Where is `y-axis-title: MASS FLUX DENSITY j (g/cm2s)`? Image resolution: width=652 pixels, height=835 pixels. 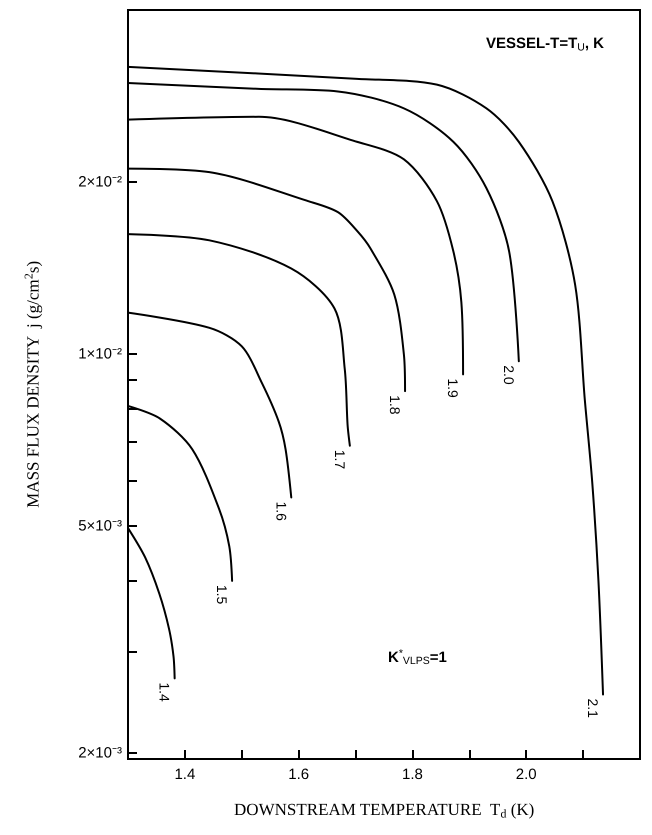
y-axis-title: MASS FLUX DENSITY j (g/cm2s) is located at coordinates (32, 384).